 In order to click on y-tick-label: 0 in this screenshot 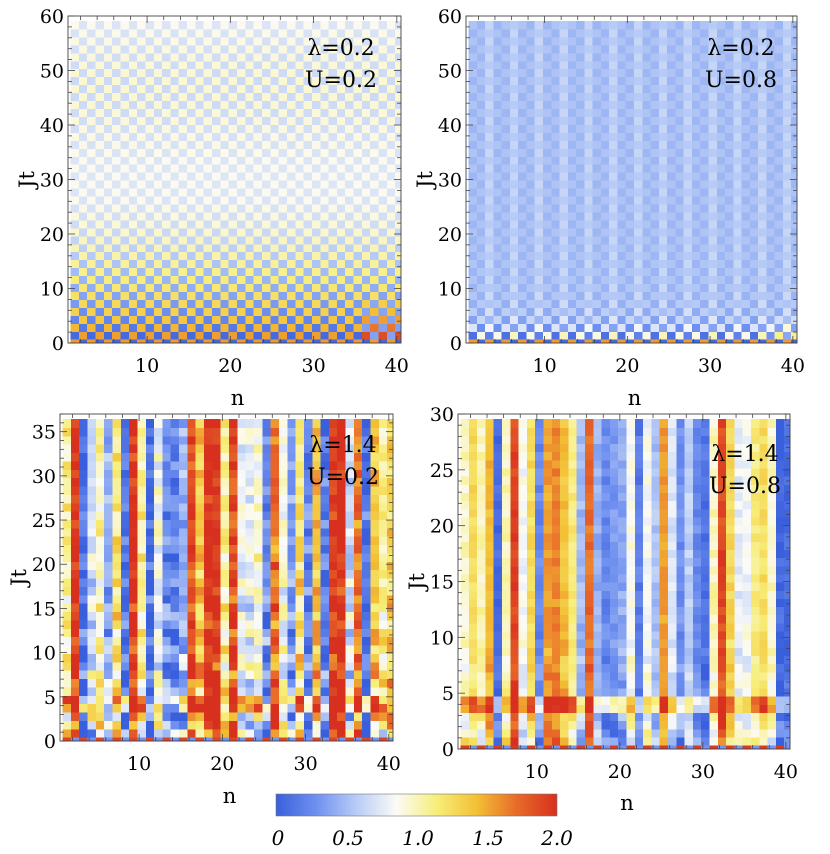, I will do `click(456, 344)`.